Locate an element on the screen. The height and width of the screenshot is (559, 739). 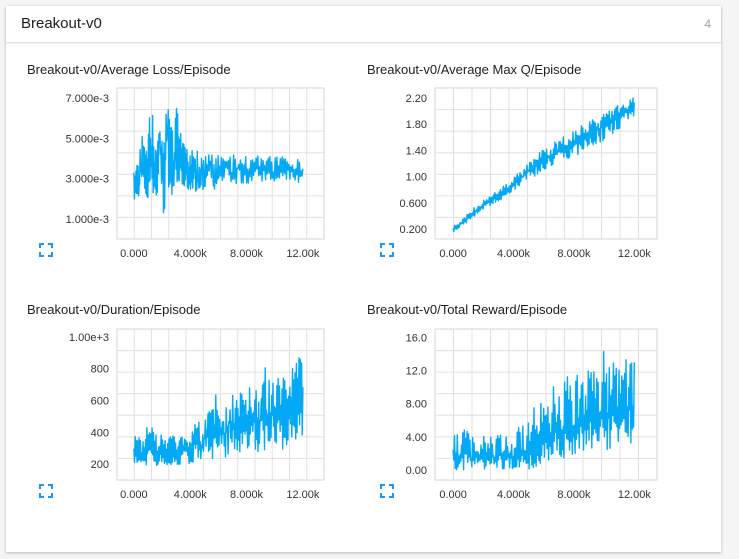
series-line-reward is located at coordinates (543, 410).